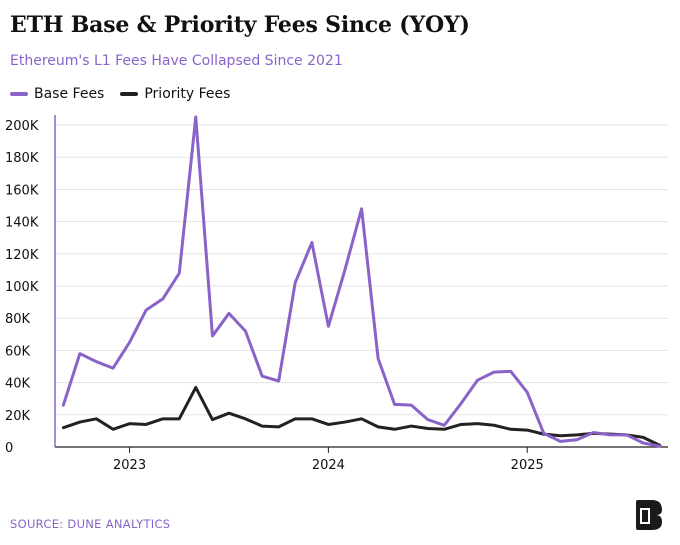  What do you see at coordinates (328, 465) in the screenshot?
I see `x-tick-label: 2024` at bounding box center [328, 465].